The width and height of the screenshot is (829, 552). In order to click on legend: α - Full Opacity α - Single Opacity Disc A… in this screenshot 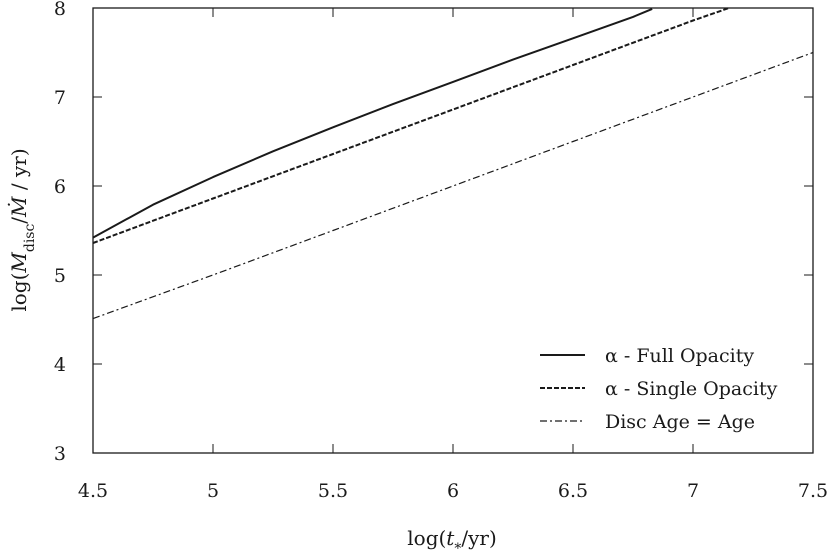, I will do `click(659, 389)`.